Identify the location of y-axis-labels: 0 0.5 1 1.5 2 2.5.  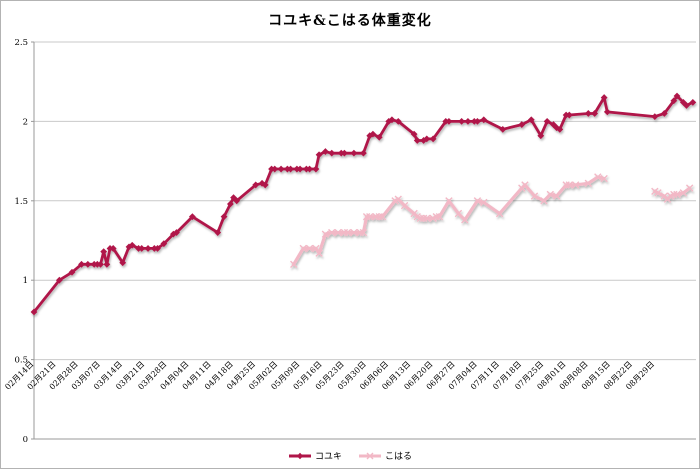
(24, 241).